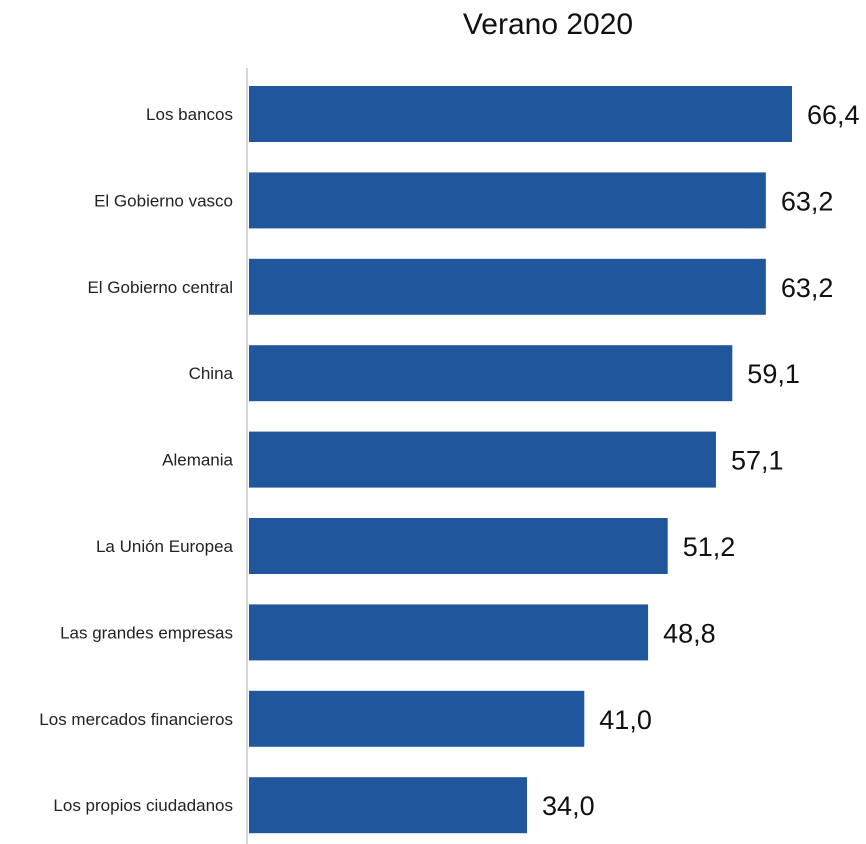 This screenshot has width=866, height=844. What do you see at coordinates (165, 546) in the screenshot?
I see `category-label: La Unión Europea` at bounding box center [165, 546].